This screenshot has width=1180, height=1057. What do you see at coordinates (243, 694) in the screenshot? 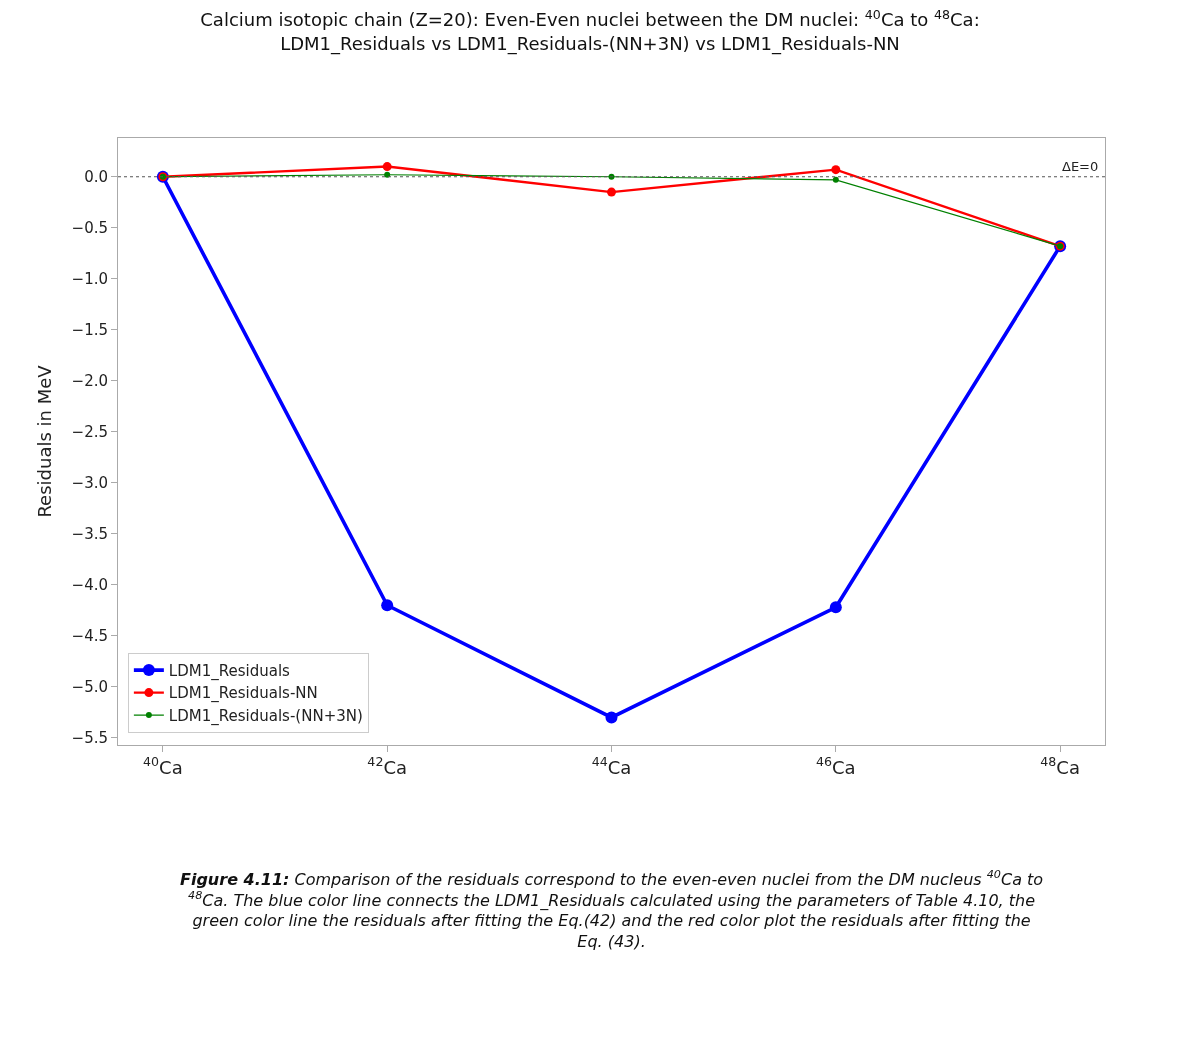
I see `legend-label: LDM1_Residuals-NN` at bounding box center [243, 694].